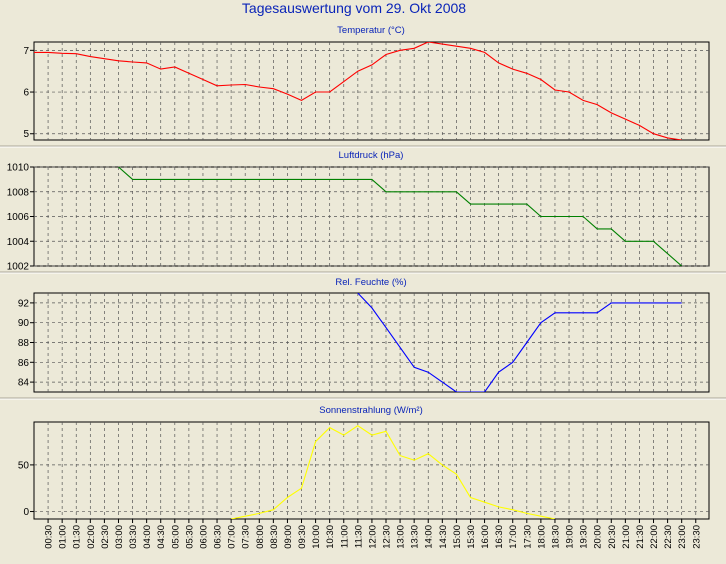 The width and height of the screenshot is (726, 564). What do you see at coordinates (443, 537) in the screenshot?
I see `x-tick-label: 14:30` at bounding box center [443, 537].